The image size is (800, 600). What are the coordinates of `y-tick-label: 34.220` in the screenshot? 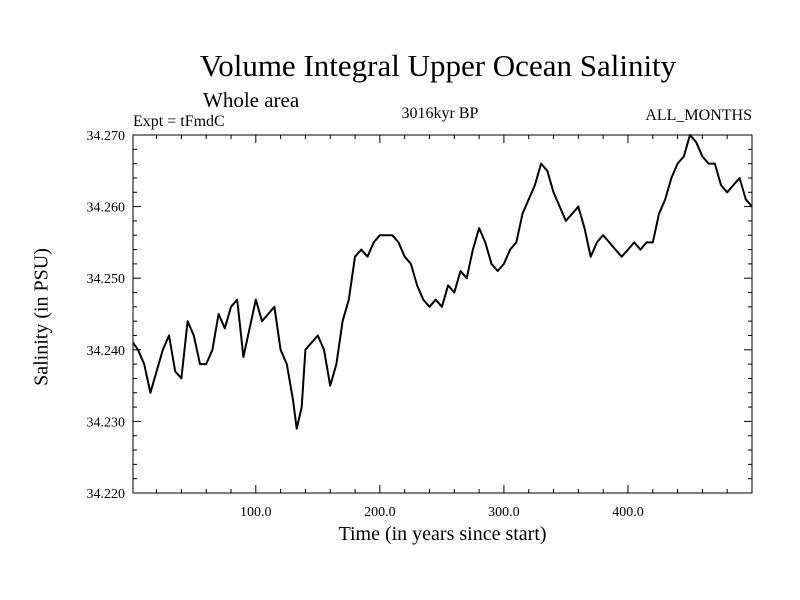 It's located at (106, 494).